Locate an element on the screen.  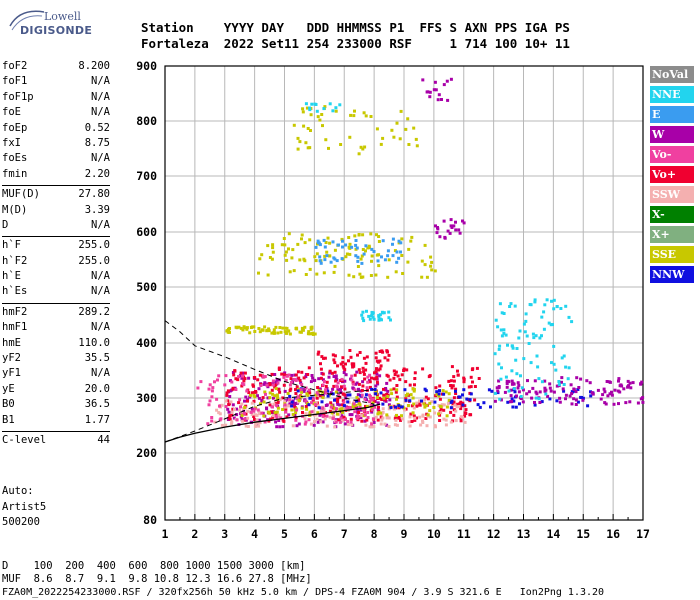
param-label: C-level is located at coordinates (24, 439).